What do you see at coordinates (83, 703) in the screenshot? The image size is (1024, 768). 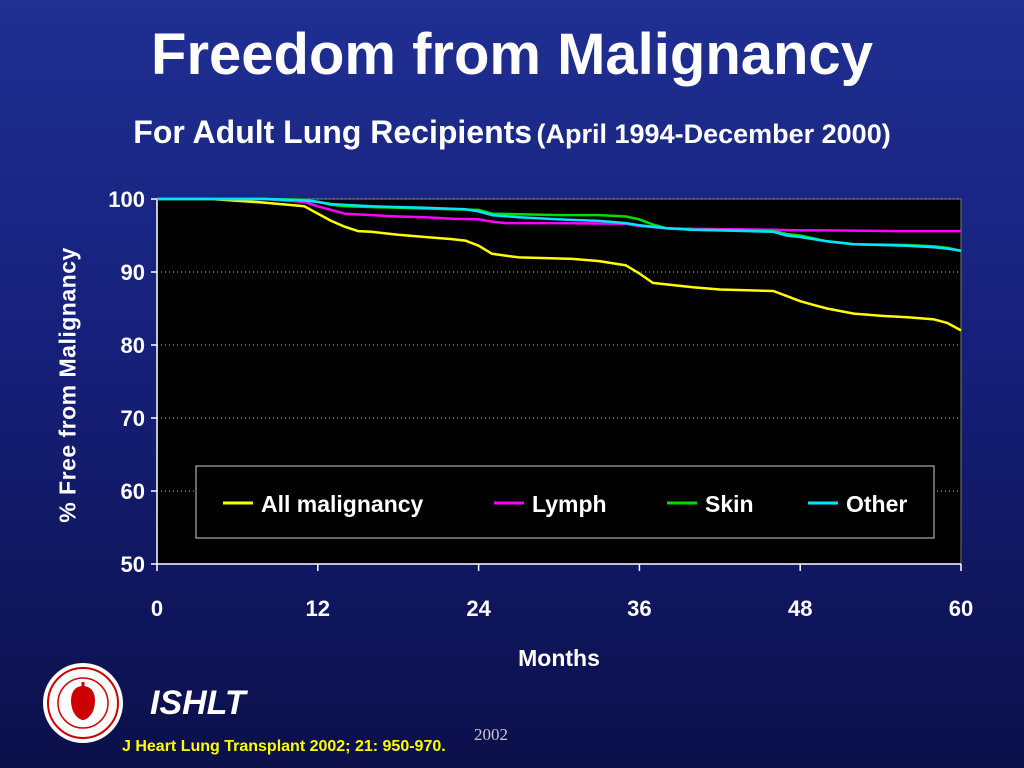 I see `ishlt-seal-icon` at bounding box center [83, 703].